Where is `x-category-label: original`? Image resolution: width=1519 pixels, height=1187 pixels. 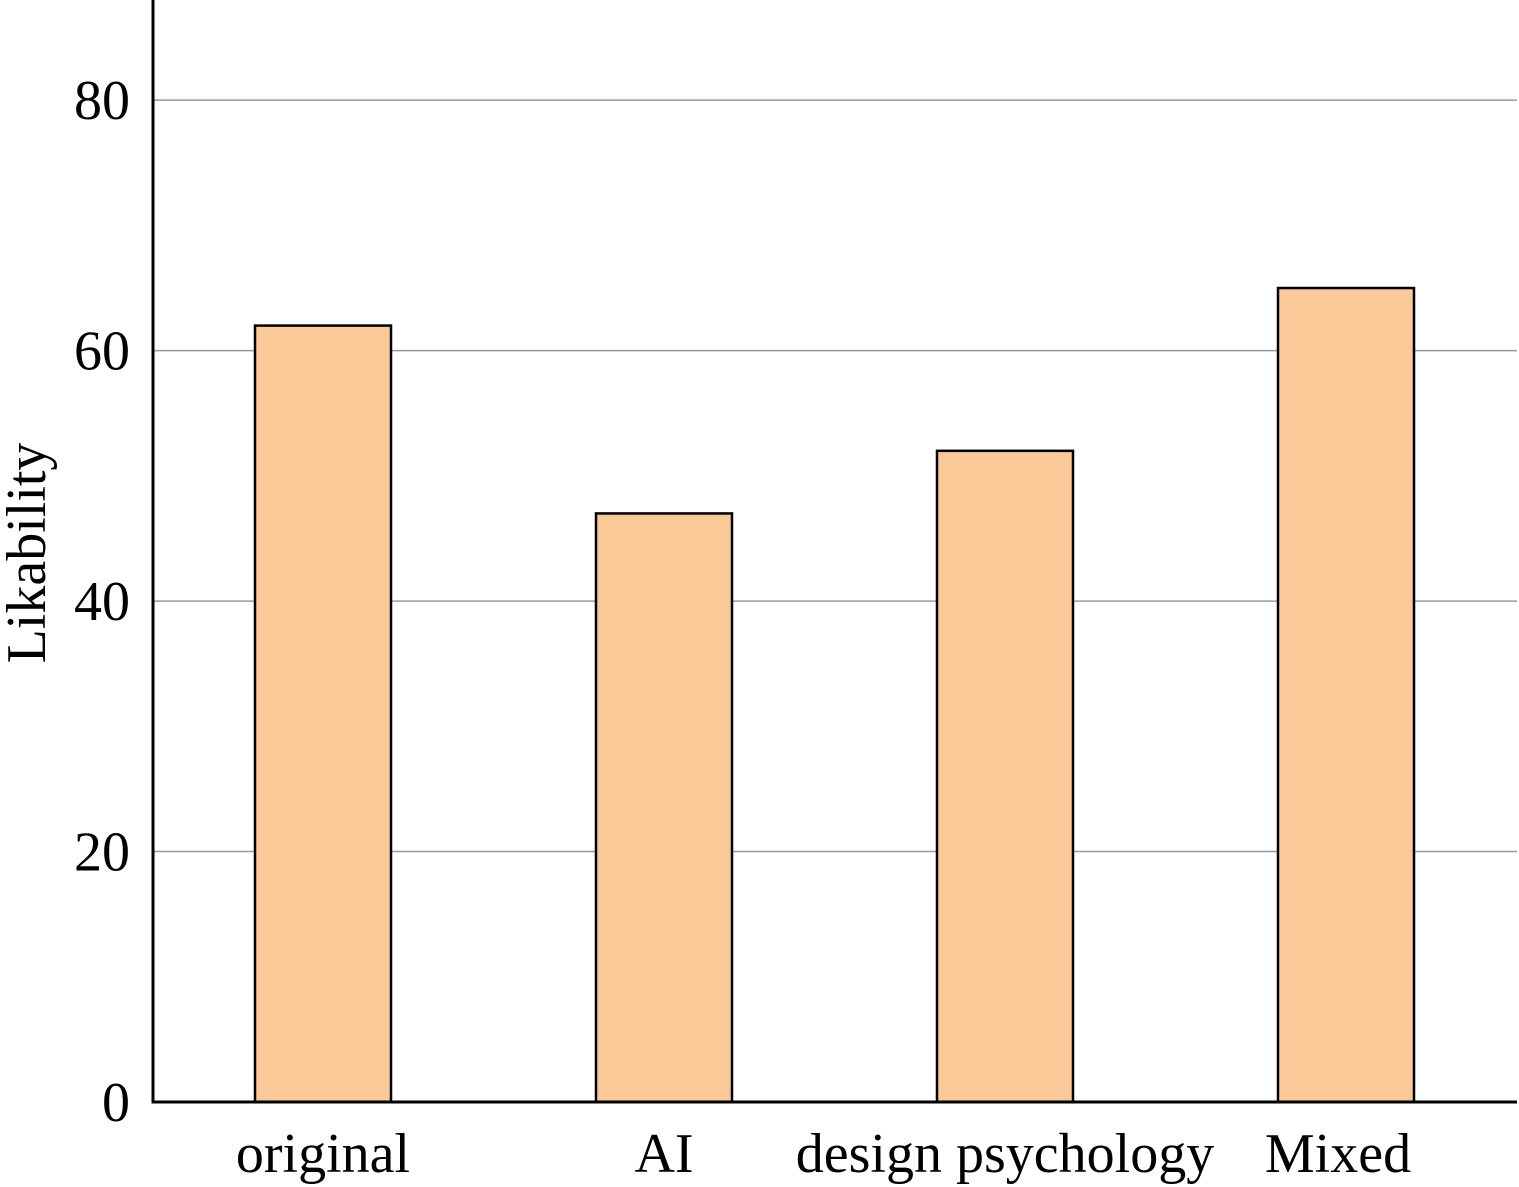 x-category-label: original is located at coordinates (323, 1154).